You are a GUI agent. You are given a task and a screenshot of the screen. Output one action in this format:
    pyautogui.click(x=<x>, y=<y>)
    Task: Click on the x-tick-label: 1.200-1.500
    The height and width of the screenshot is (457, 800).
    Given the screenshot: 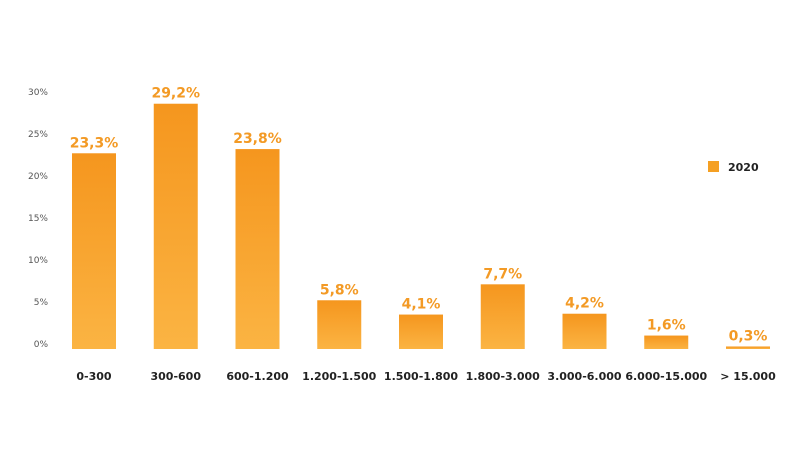 What is the action you would take?
    pyautogui.click(x=339, y=376)
    